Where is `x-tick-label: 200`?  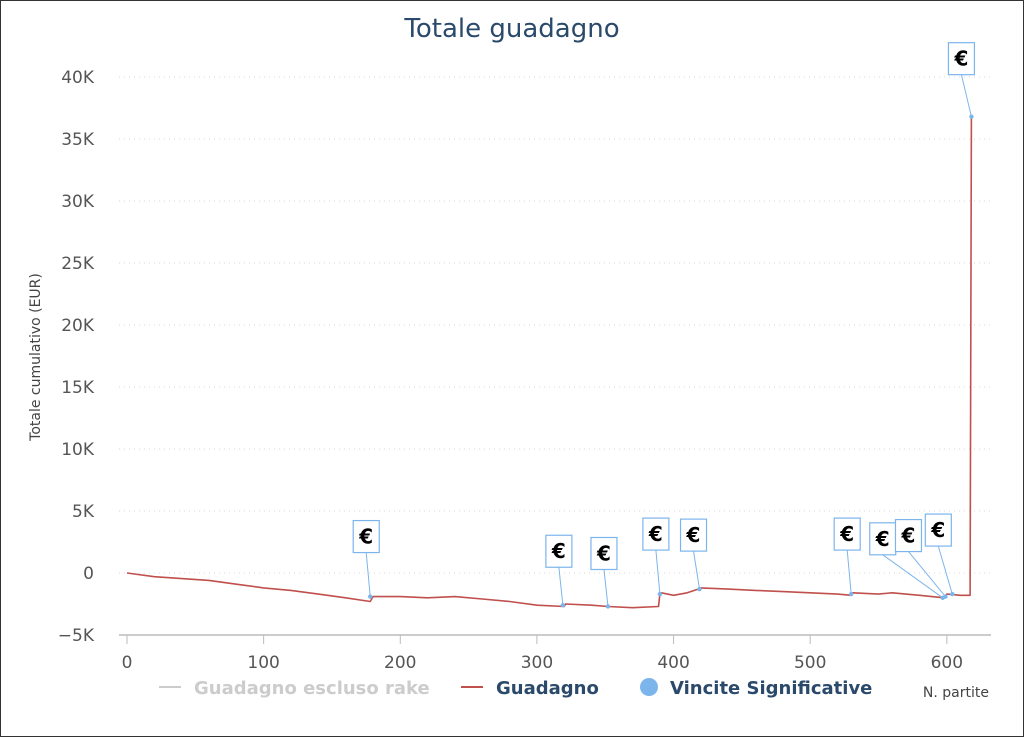
x-tick-label: 200 is located at coordinates (400, 663).